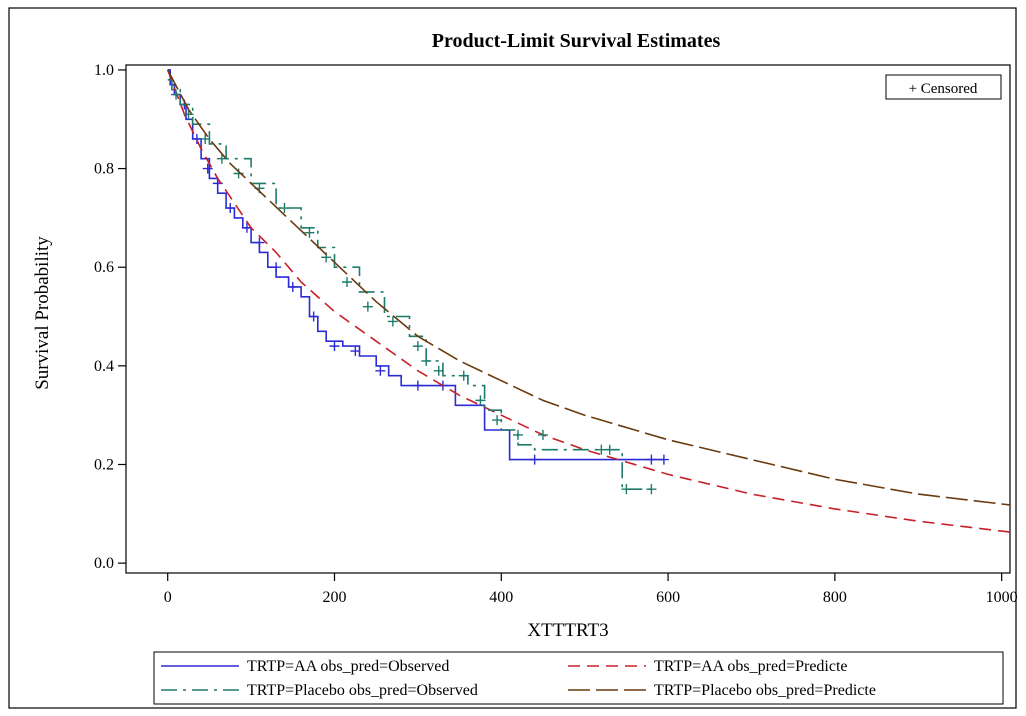 The width and height of the screenshot is (1026, 716). Describe the element at coordinates (591, 589) in the screenshot. I see `x-axis: 0 200 400 600 800 1000` at that location.